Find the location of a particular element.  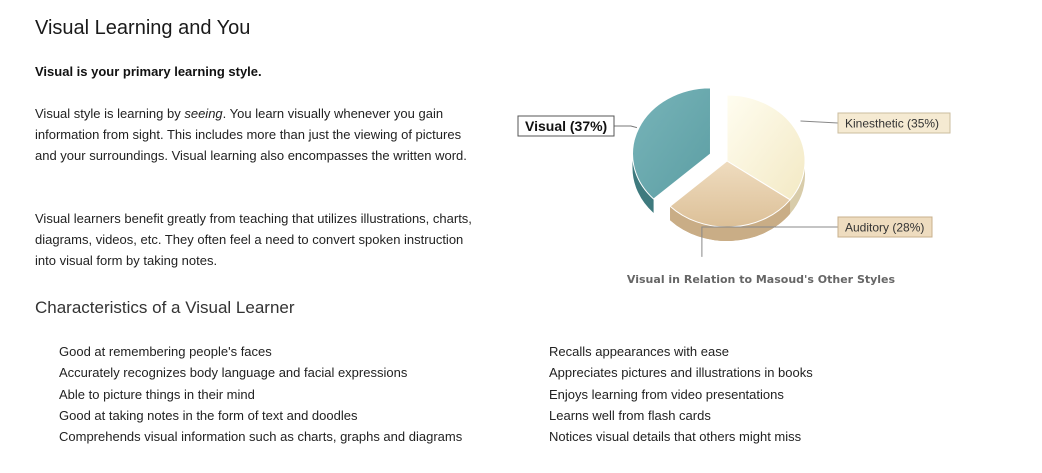

characteristic-item: Enjoys learning from video presentations is located at coordinates (666, 394).